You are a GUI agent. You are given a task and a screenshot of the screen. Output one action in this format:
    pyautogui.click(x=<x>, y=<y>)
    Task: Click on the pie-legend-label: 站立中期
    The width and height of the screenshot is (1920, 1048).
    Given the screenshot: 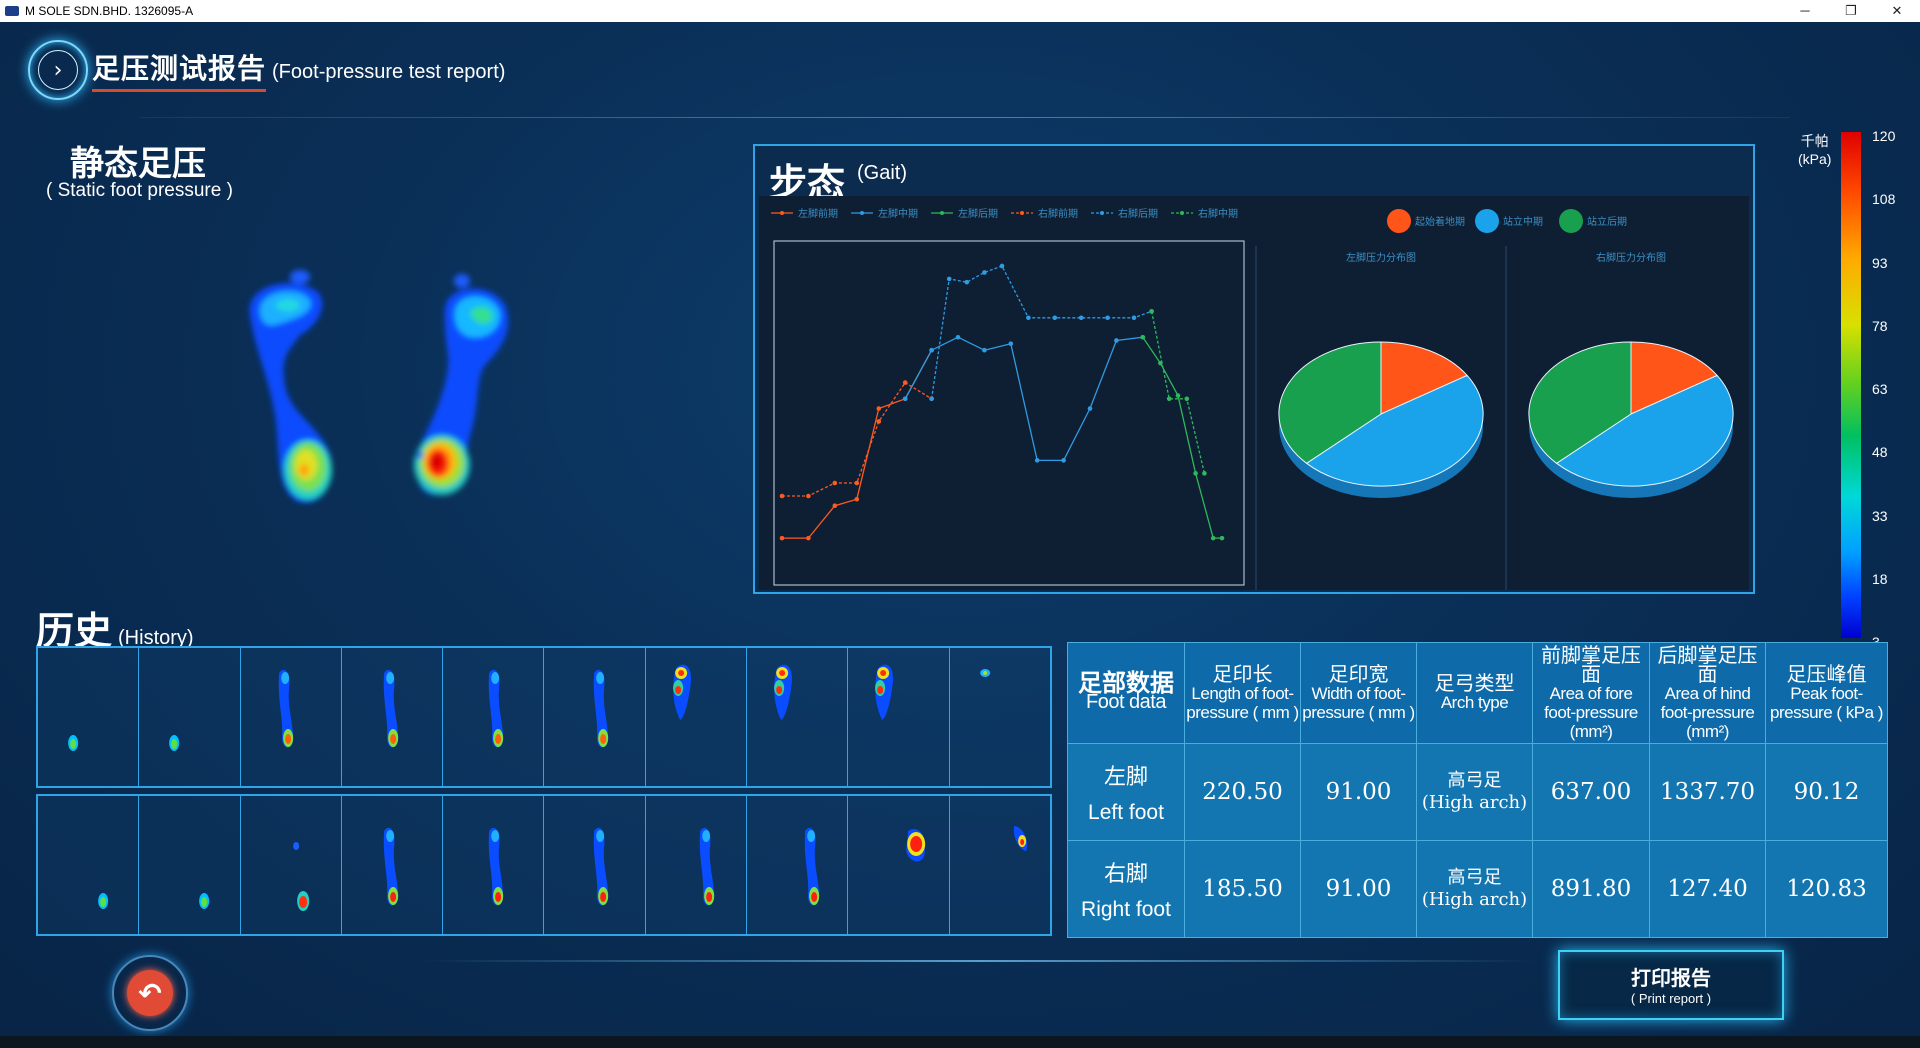 What is the action you would take?
    pyautogui.click(x=1523, y=221)
    